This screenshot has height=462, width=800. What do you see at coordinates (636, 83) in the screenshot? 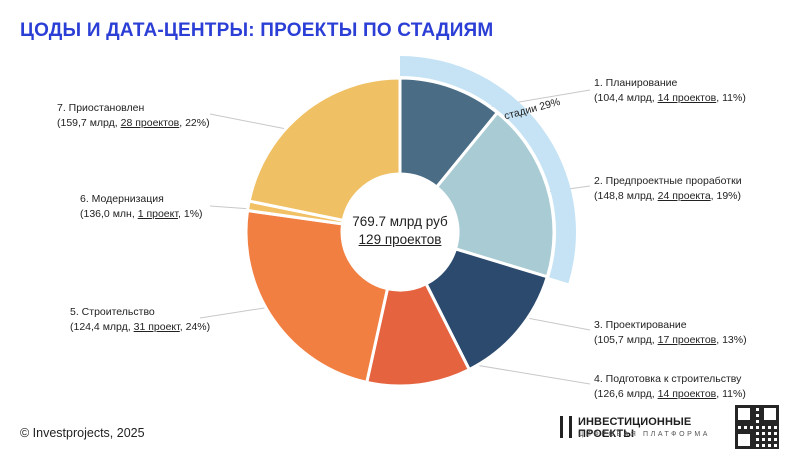
I see `label-name: 1. Планирование` at bounding box center [636, 83].